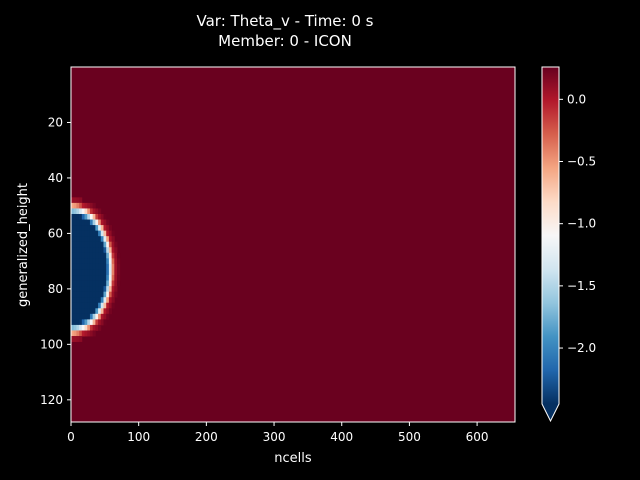  What do you see at coordinates (581, 162) in the screenshot?
I see `colorbar-tick-label: −0.5` at bounding box center [581, 162].